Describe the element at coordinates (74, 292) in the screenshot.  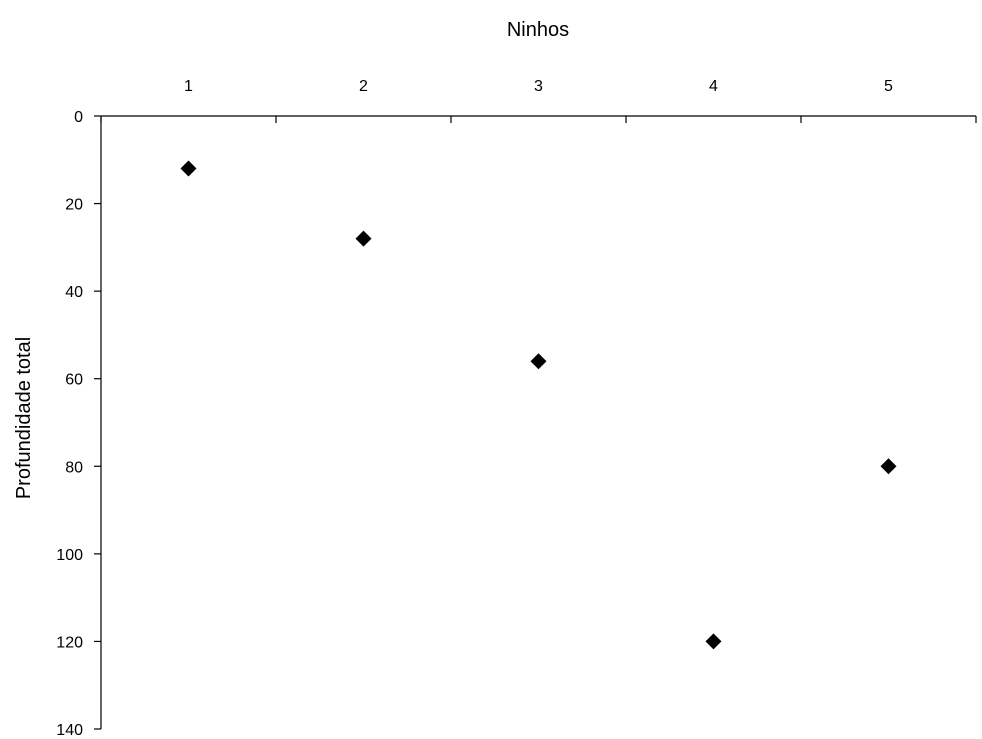
I see `y-tick-label: 40` at that location.